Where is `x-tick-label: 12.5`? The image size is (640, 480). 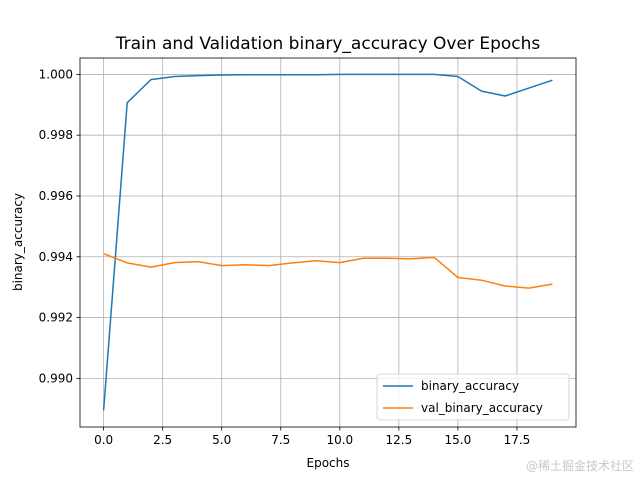
x-tick-label: 12.5 is located at coordinates (398, 440).